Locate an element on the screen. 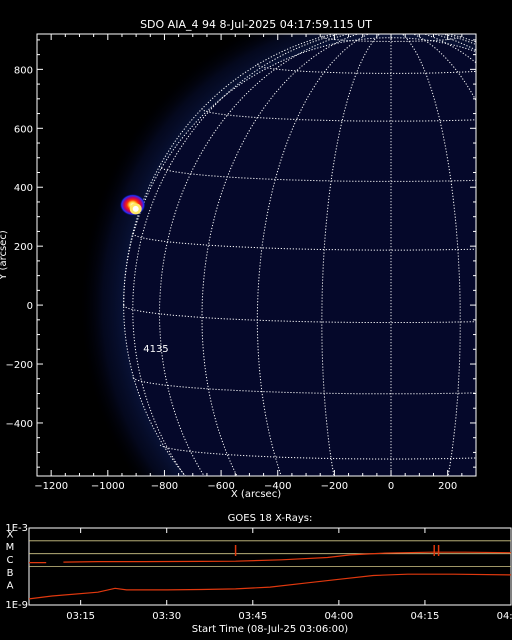  aia-x-tick-label: 0 is located at coordinates (391, 486).